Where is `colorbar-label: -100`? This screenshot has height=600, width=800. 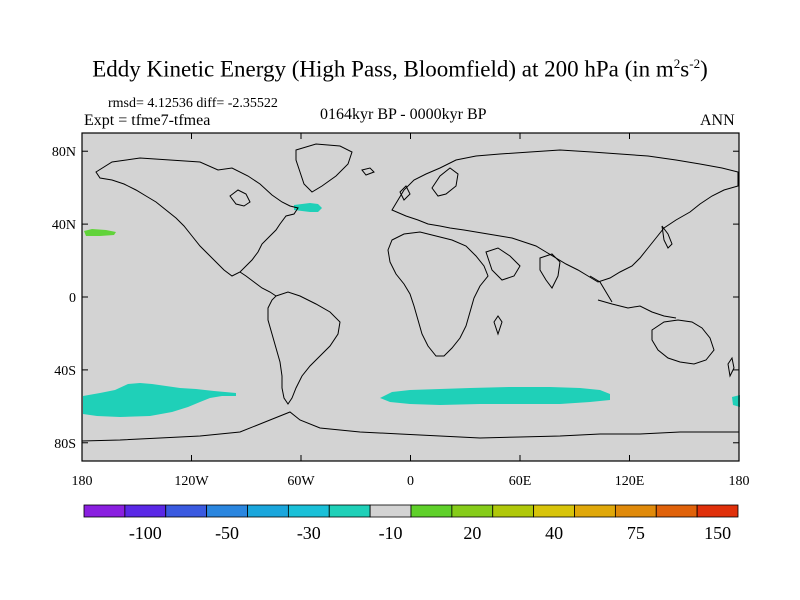 colorbar-label: -100 is located at coordinates (145, 533).